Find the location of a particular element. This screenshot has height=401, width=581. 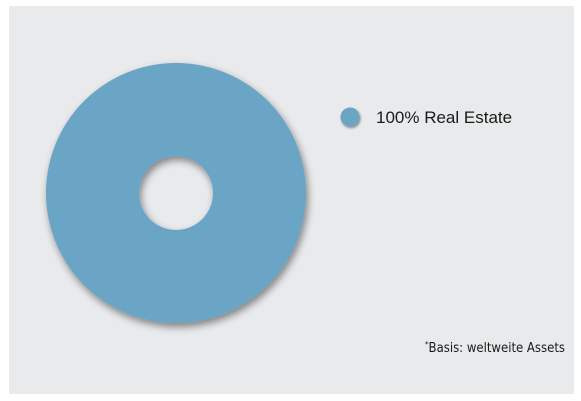

legend: 100% Real Estate is located at coordinates (426, 117).